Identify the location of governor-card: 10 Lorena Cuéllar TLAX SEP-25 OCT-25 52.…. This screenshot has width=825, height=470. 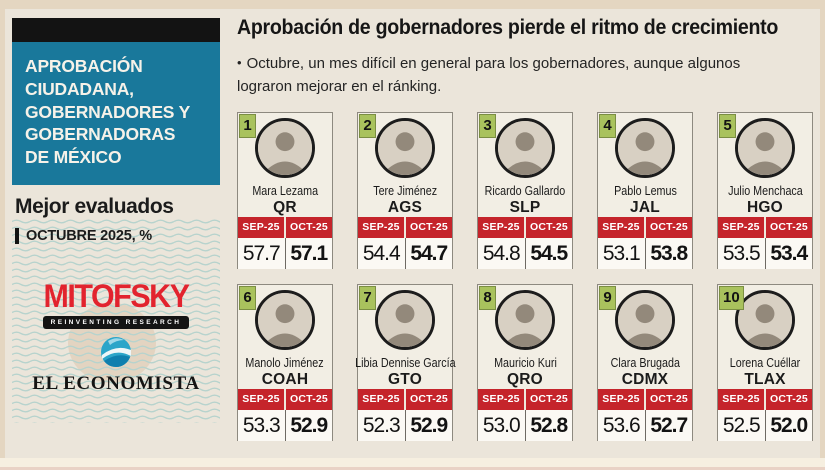
(765, 362).